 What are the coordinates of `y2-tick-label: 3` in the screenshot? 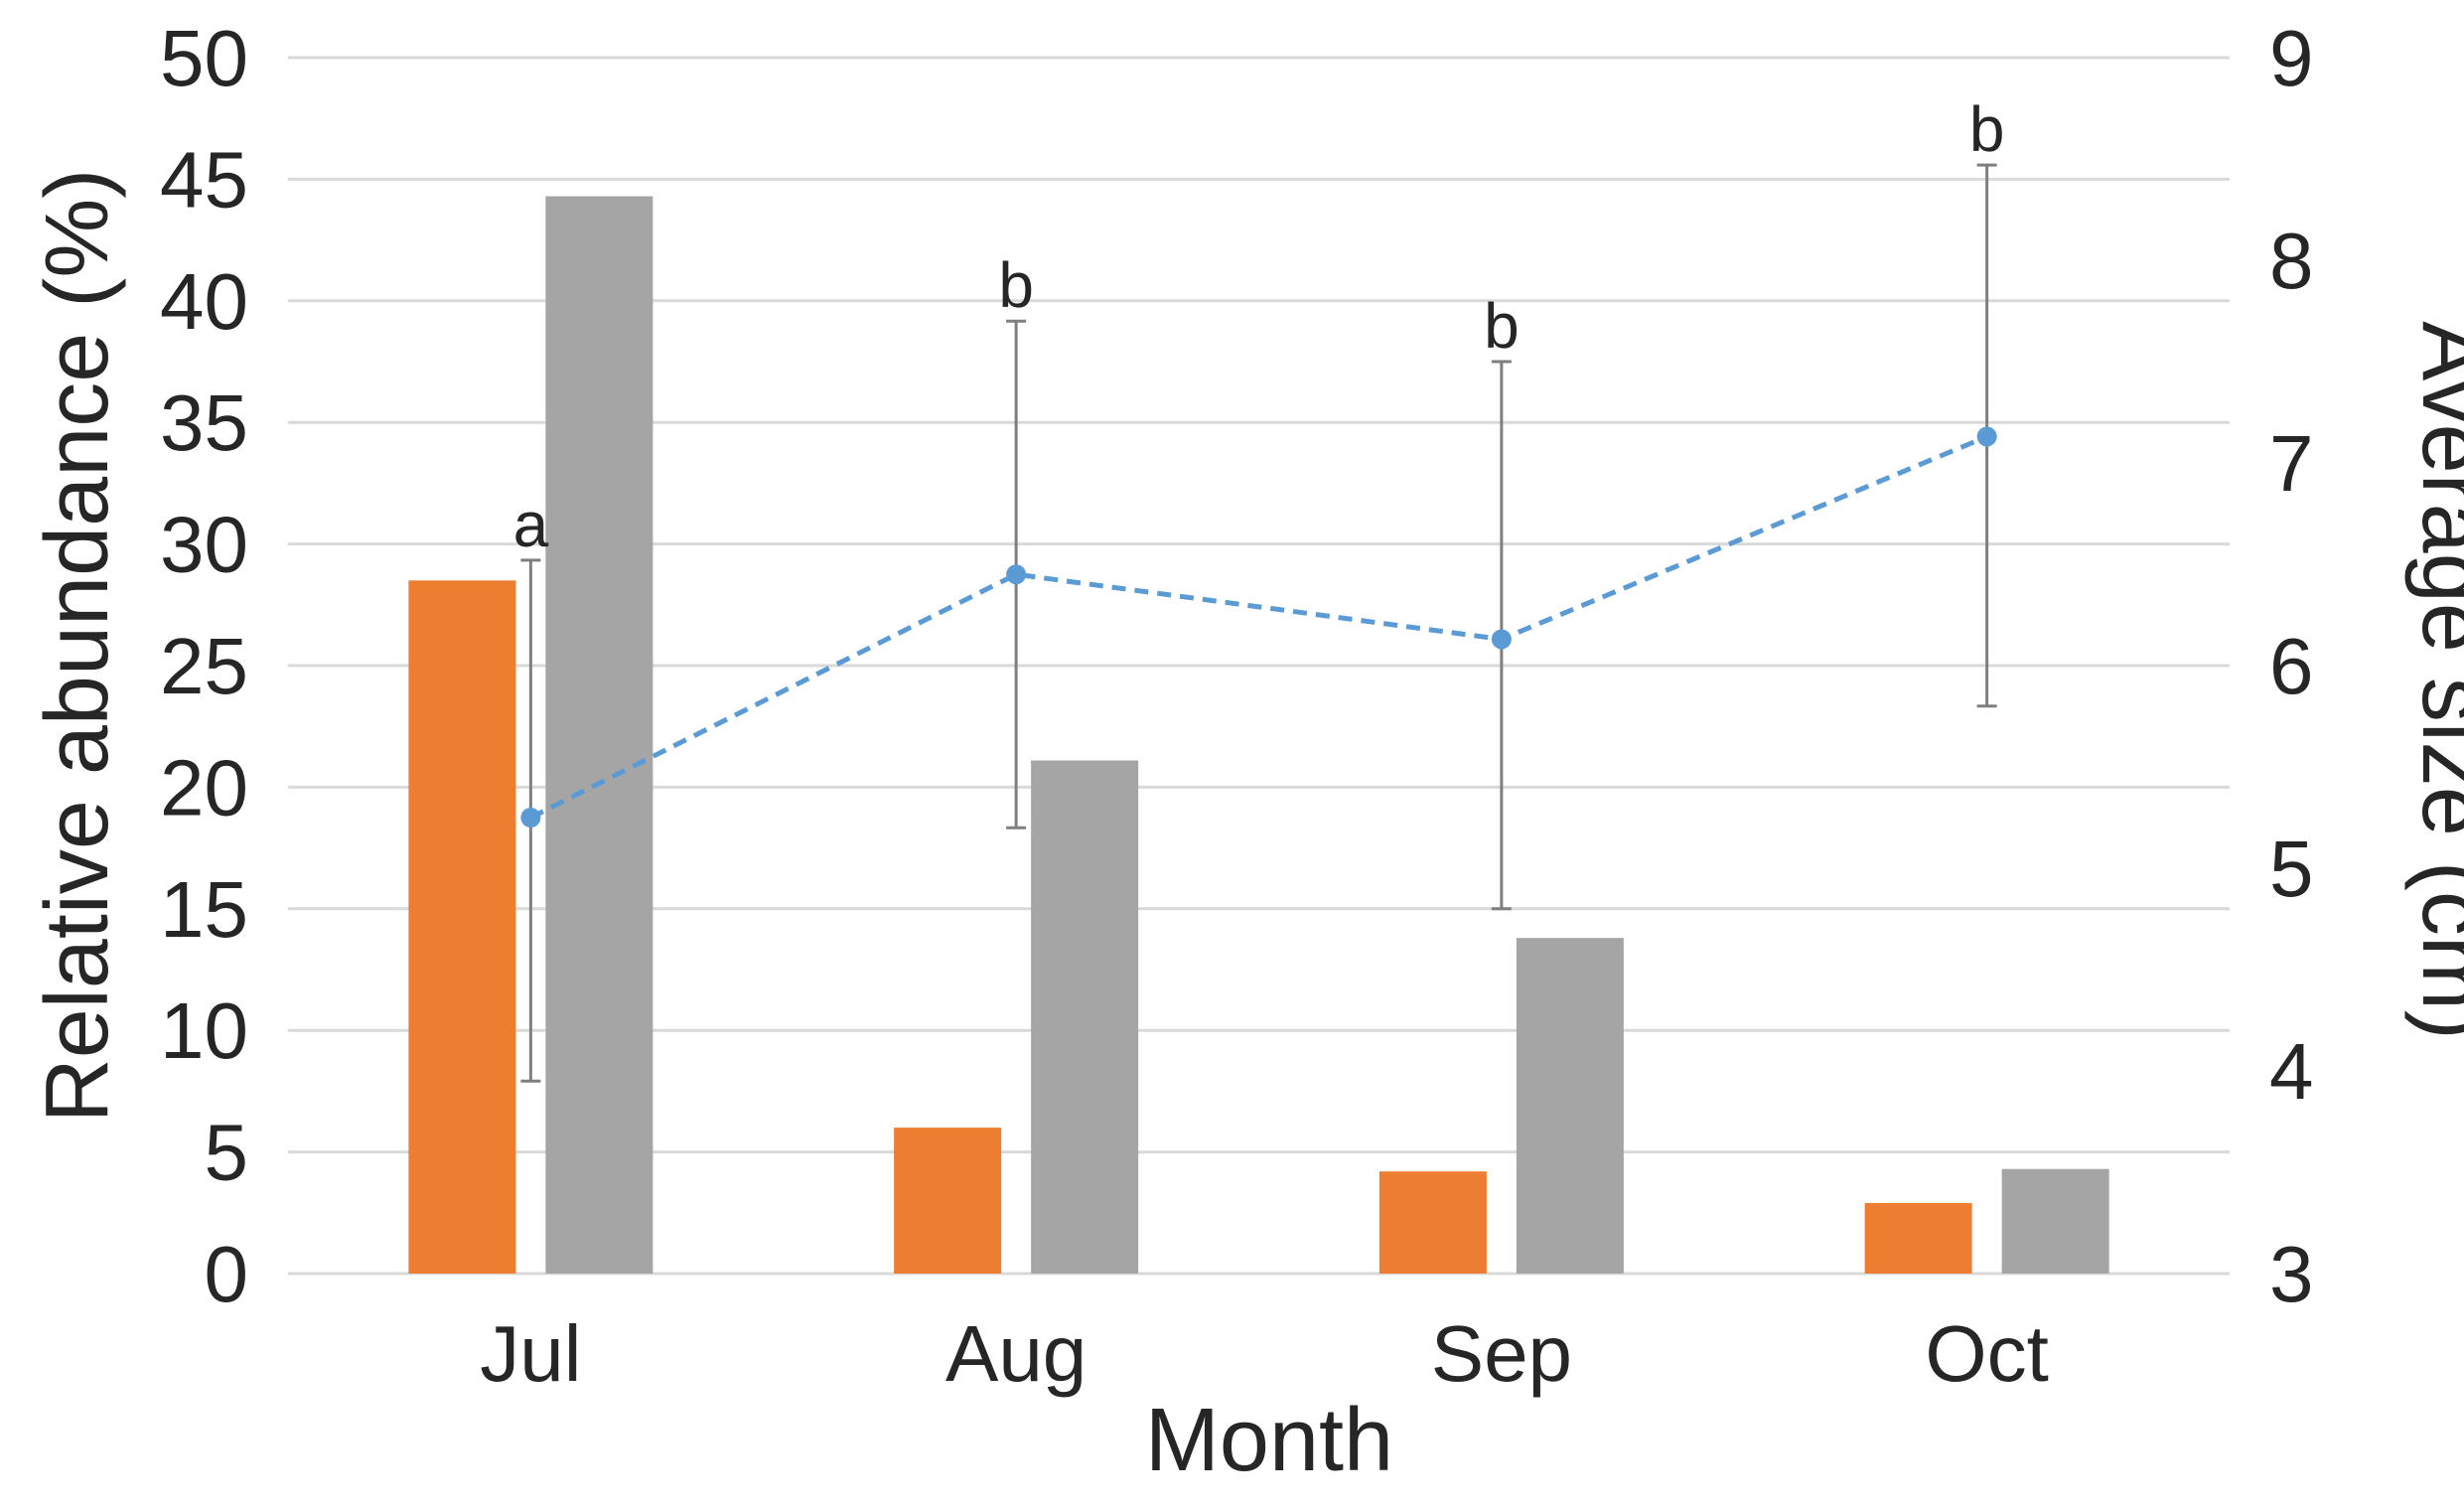 It's located at (2291, 1274).